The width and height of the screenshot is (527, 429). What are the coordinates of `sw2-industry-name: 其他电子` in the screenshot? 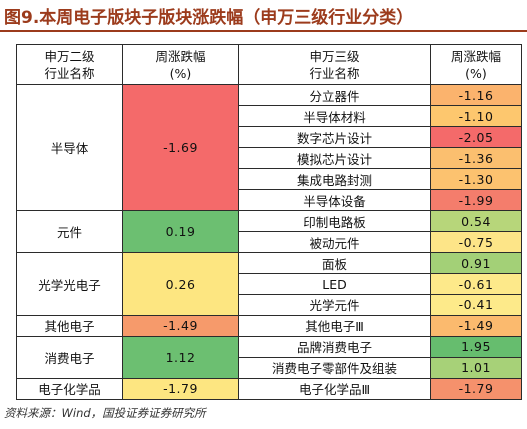 It's located at (69, 325).